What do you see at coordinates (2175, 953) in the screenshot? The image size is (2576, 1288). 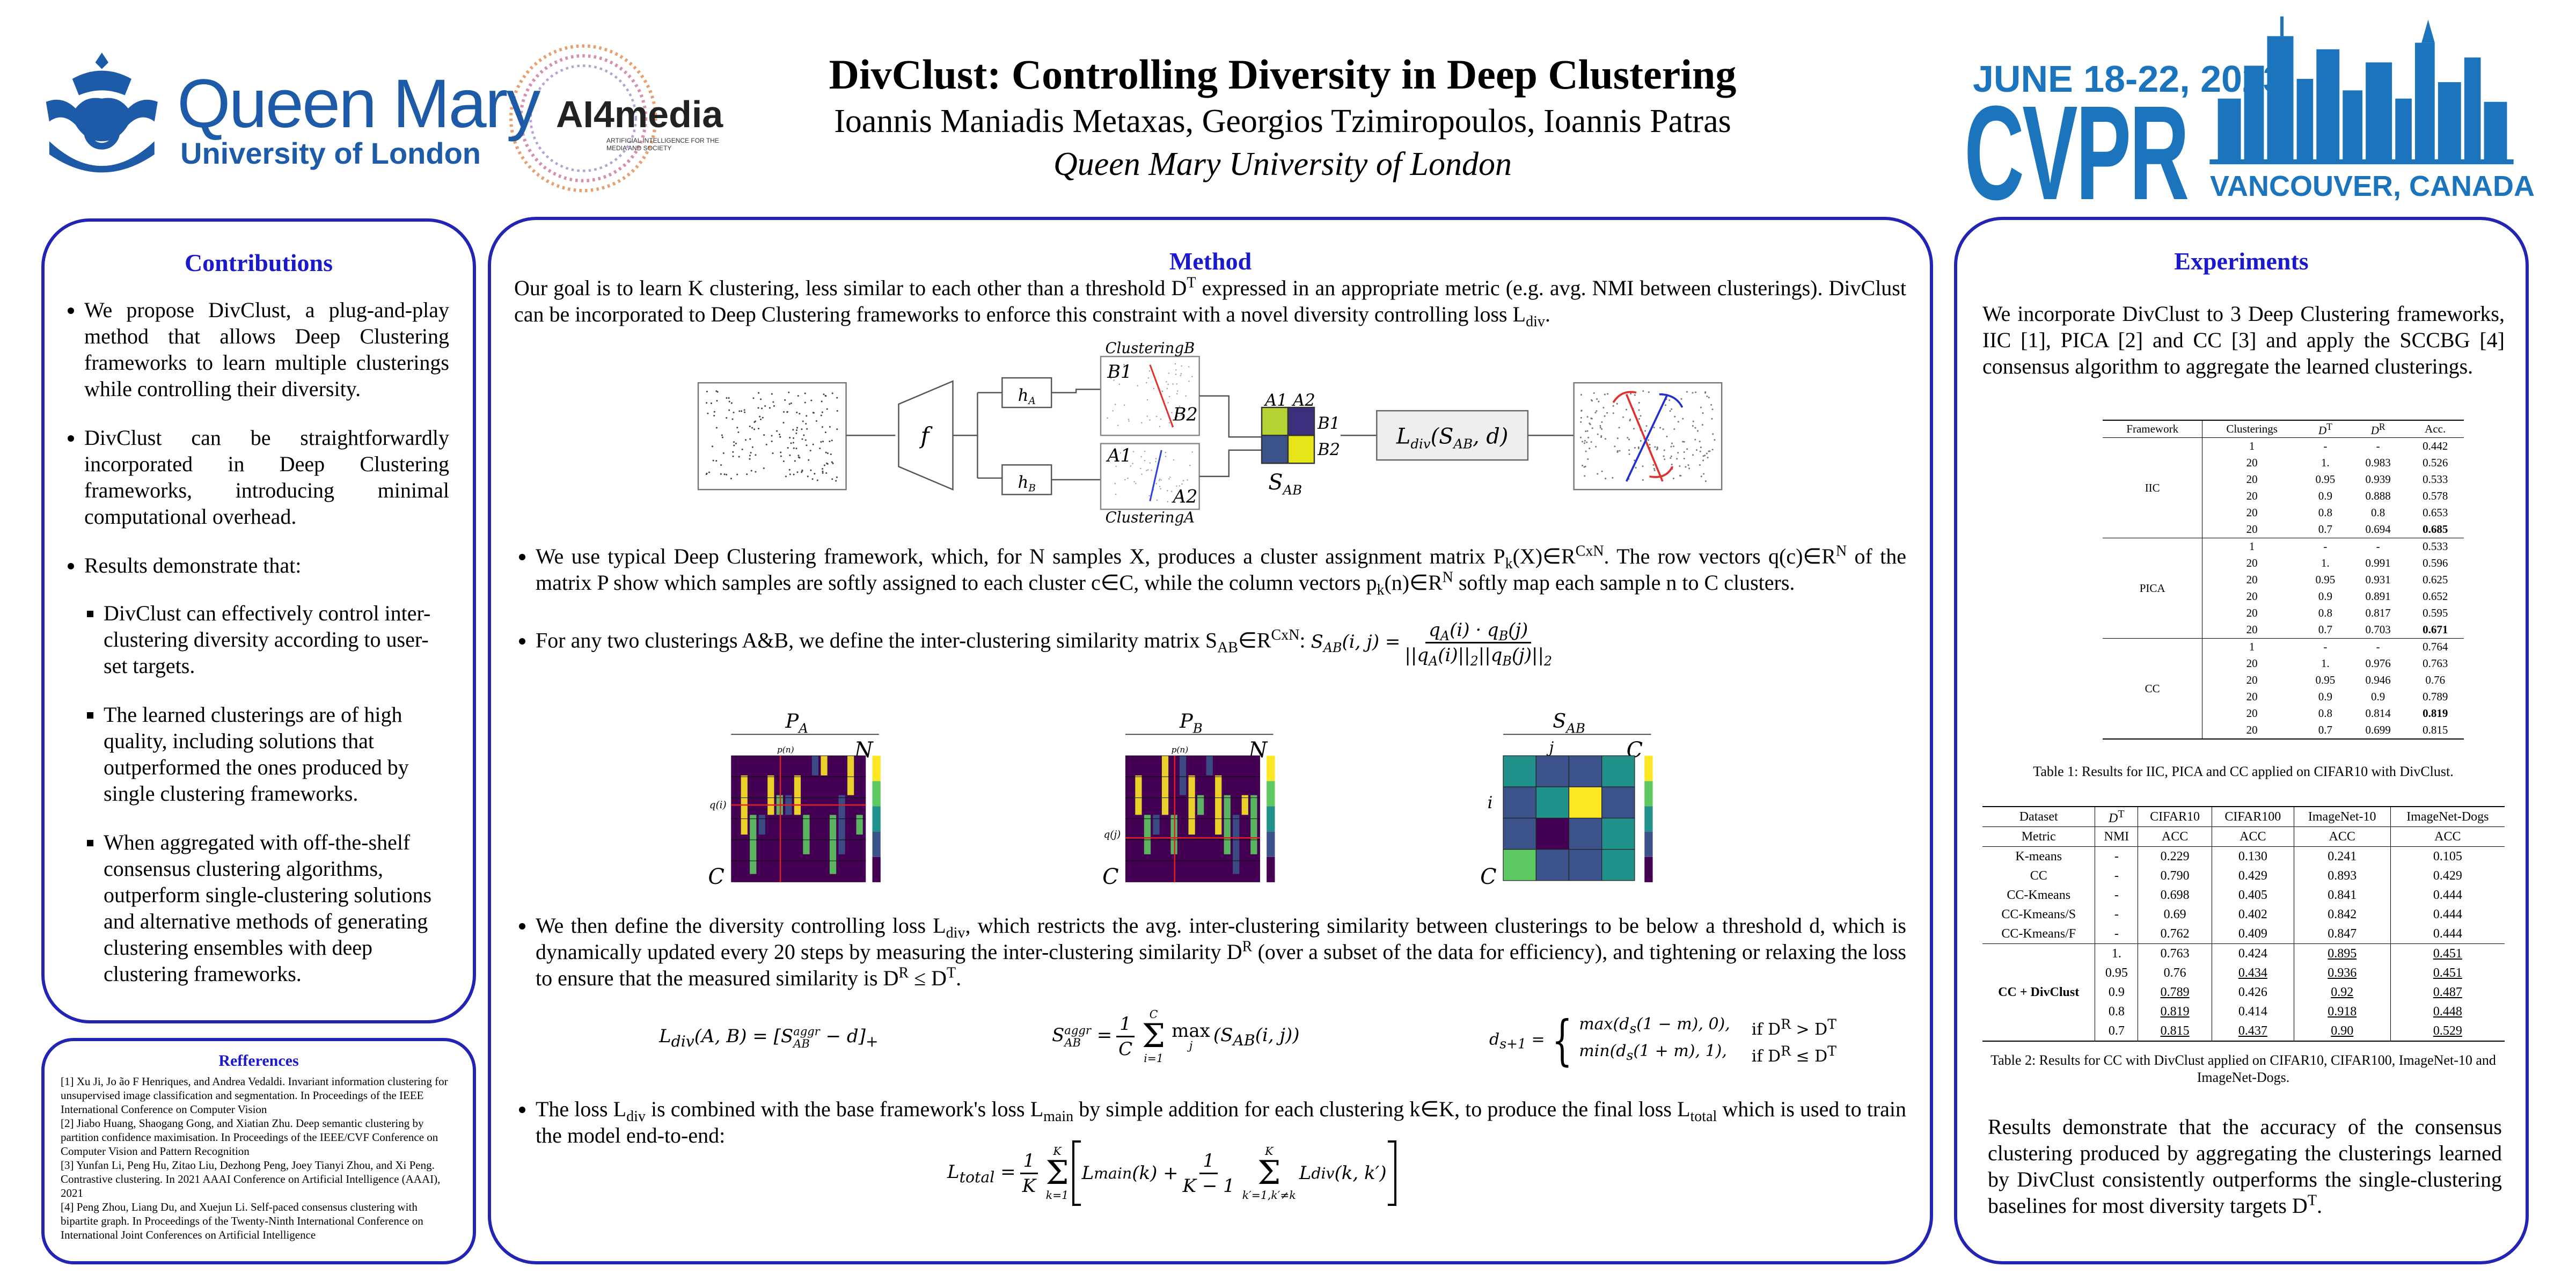 I see `table-cell: 0.763` at bounding box center [2175, 953].